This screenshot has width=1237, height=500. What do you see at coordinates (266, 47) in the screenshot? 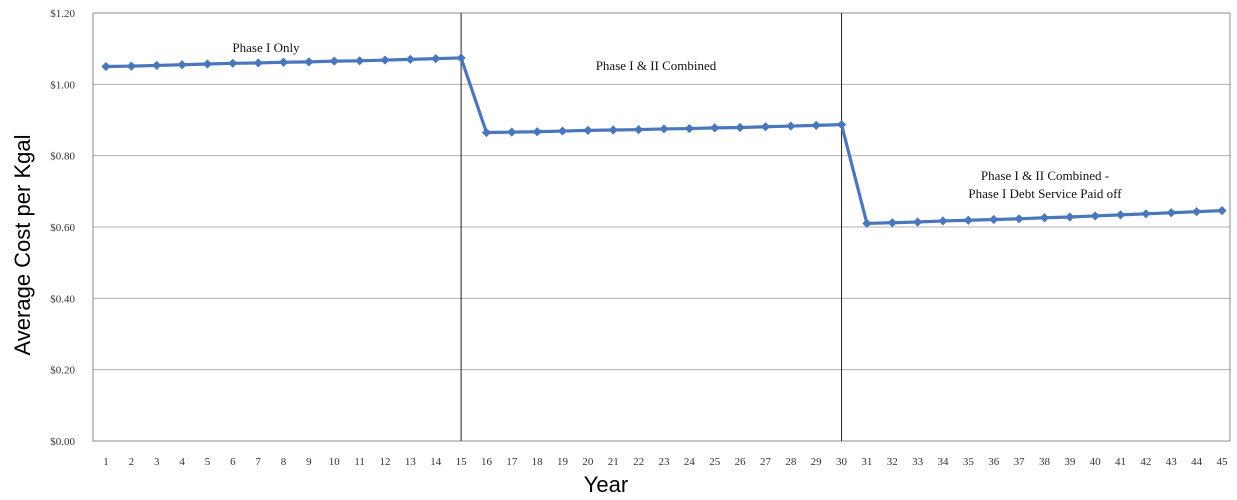
I see `annotation-phase-1: Phase I Only` at bounding box center [266, 47].